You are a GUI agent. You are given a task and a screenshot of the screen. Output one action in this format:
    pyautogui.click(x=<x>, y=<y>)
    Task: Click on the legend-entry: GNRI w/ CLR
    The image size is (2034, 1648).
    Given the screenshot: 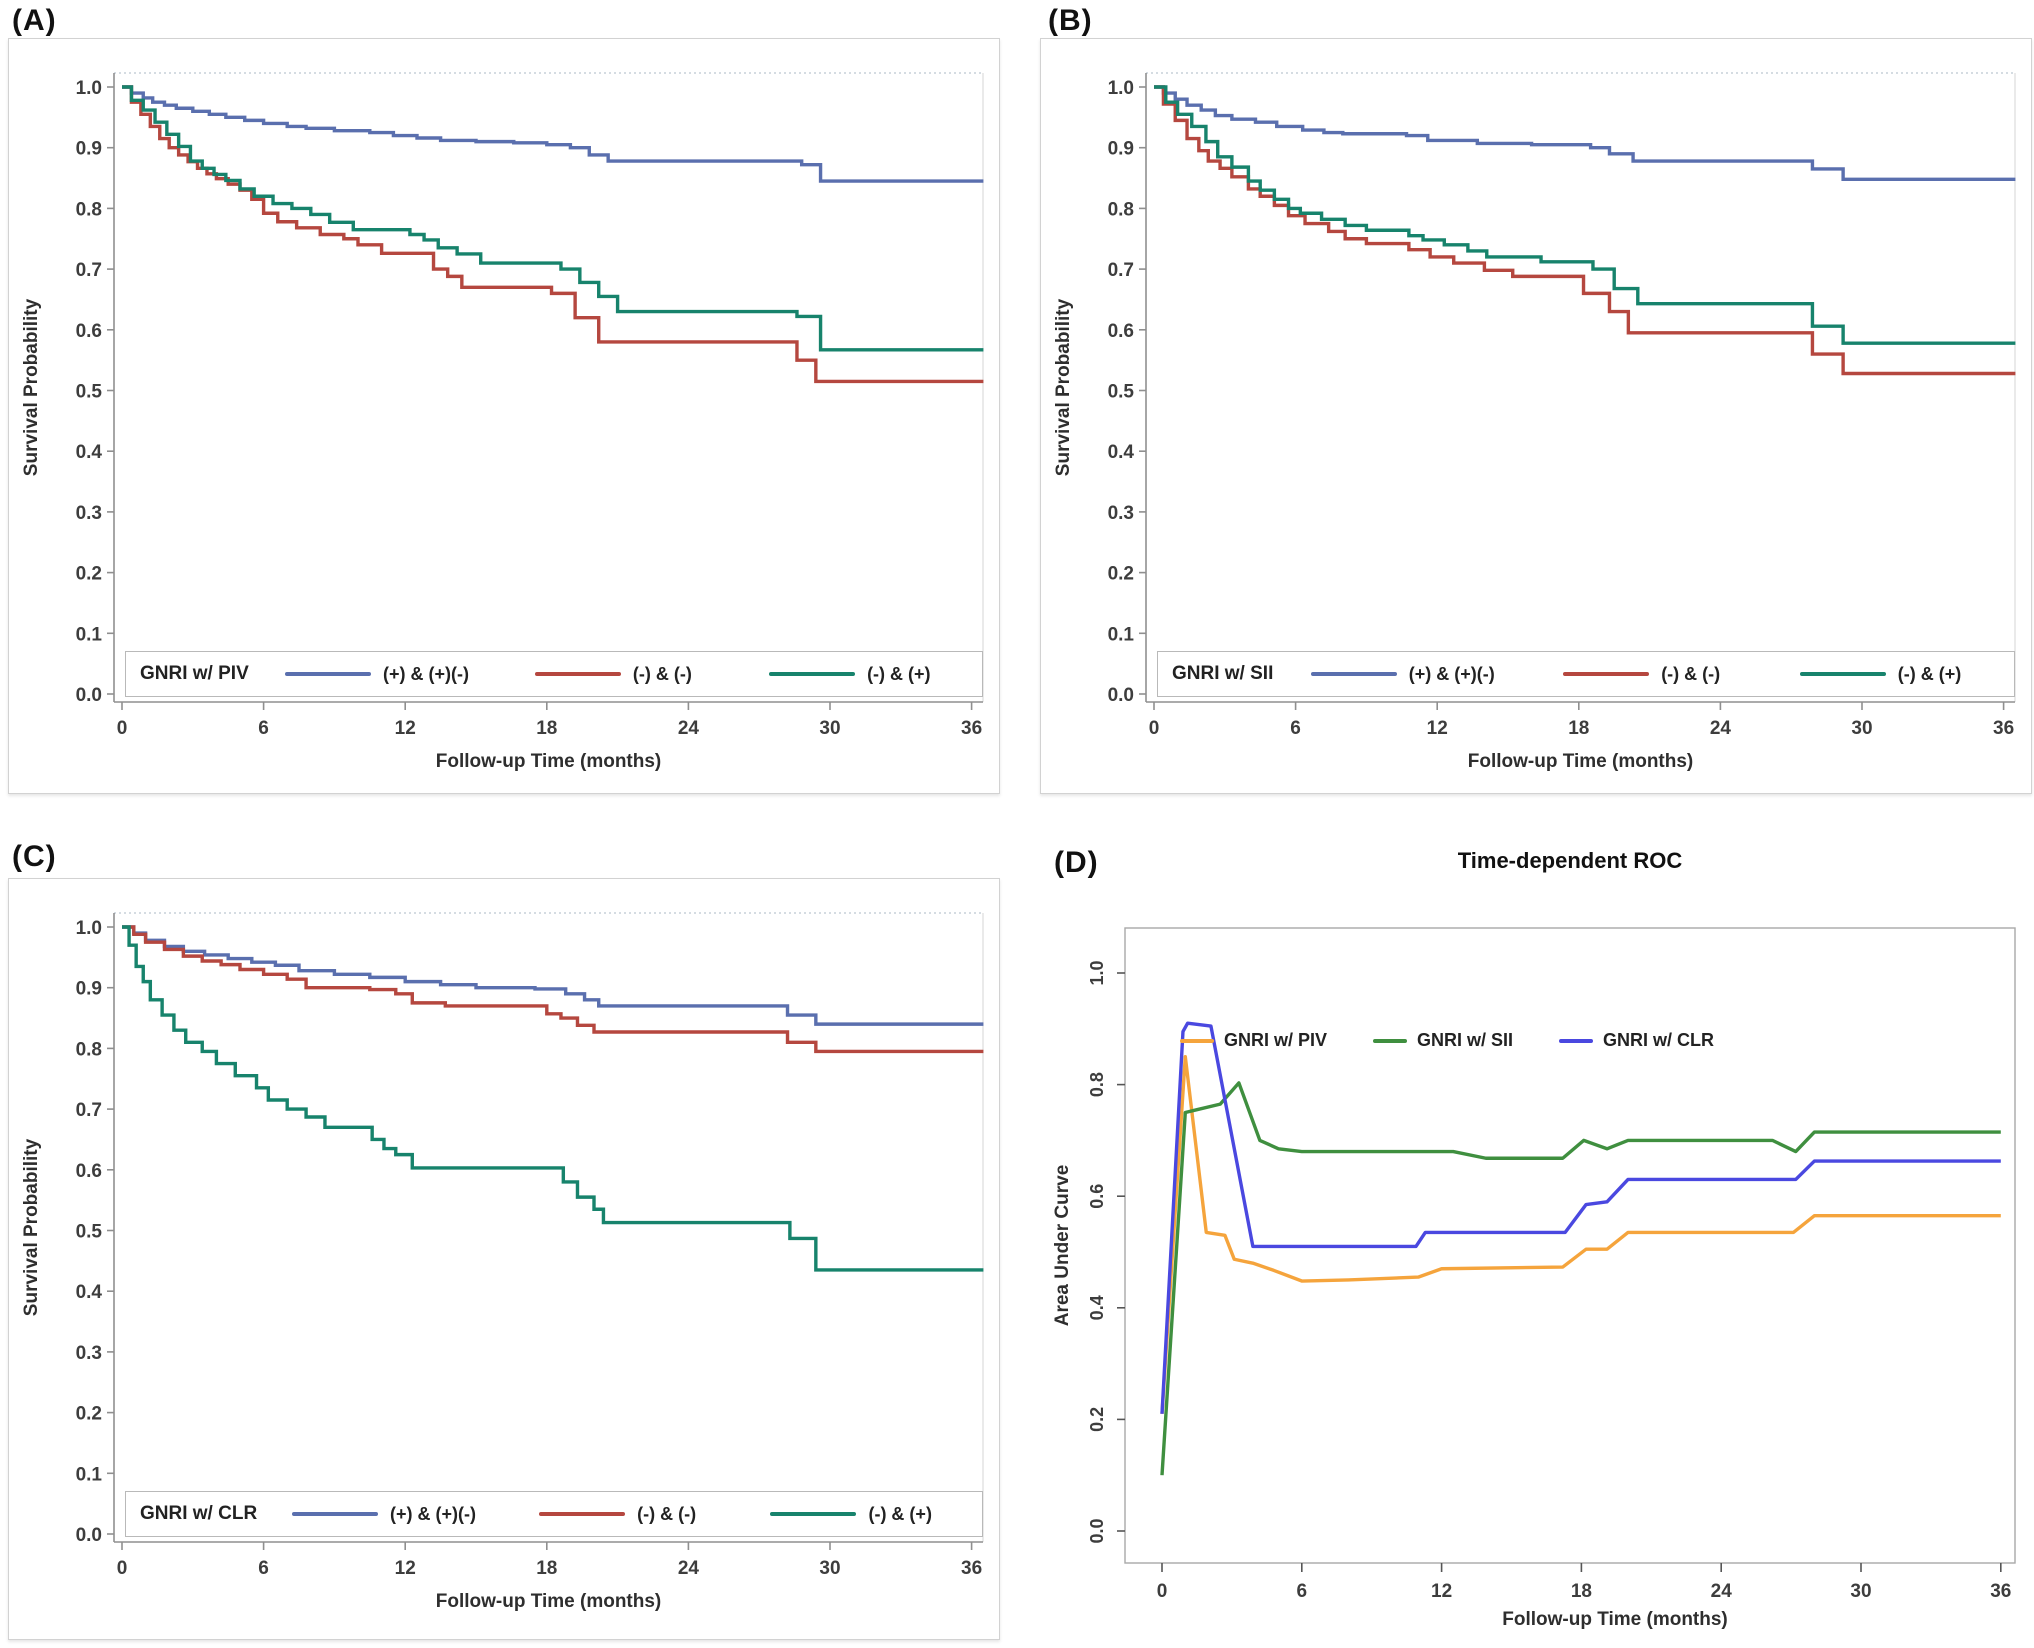 What is the action you would take?
    pyautogui.click(x=1636, y=1040)
    